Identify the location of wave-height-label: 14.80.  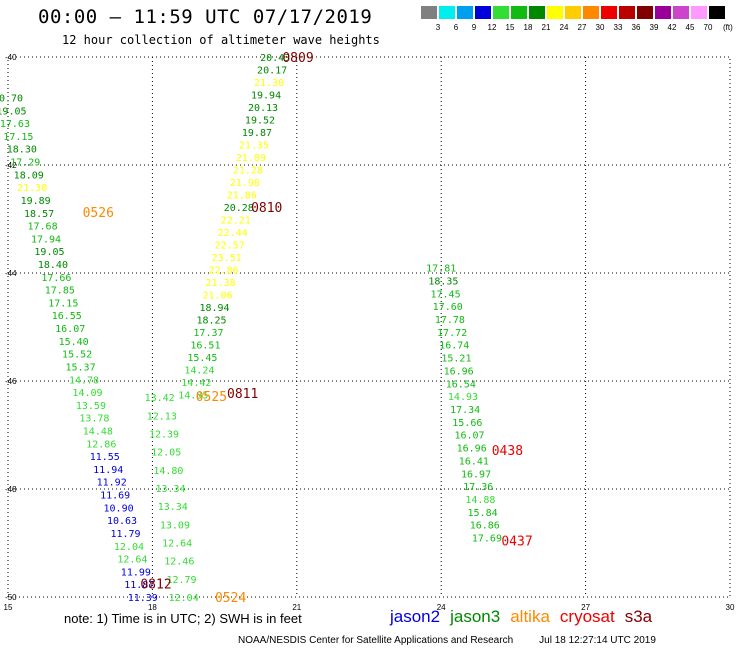
(168, 471).